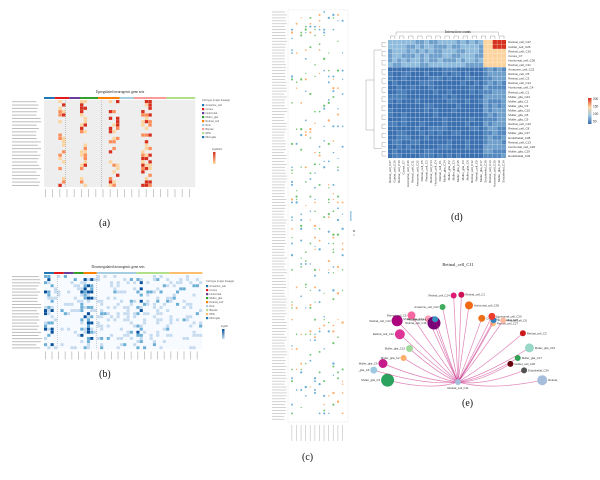  I want to click on network-node, so click(410, 349).